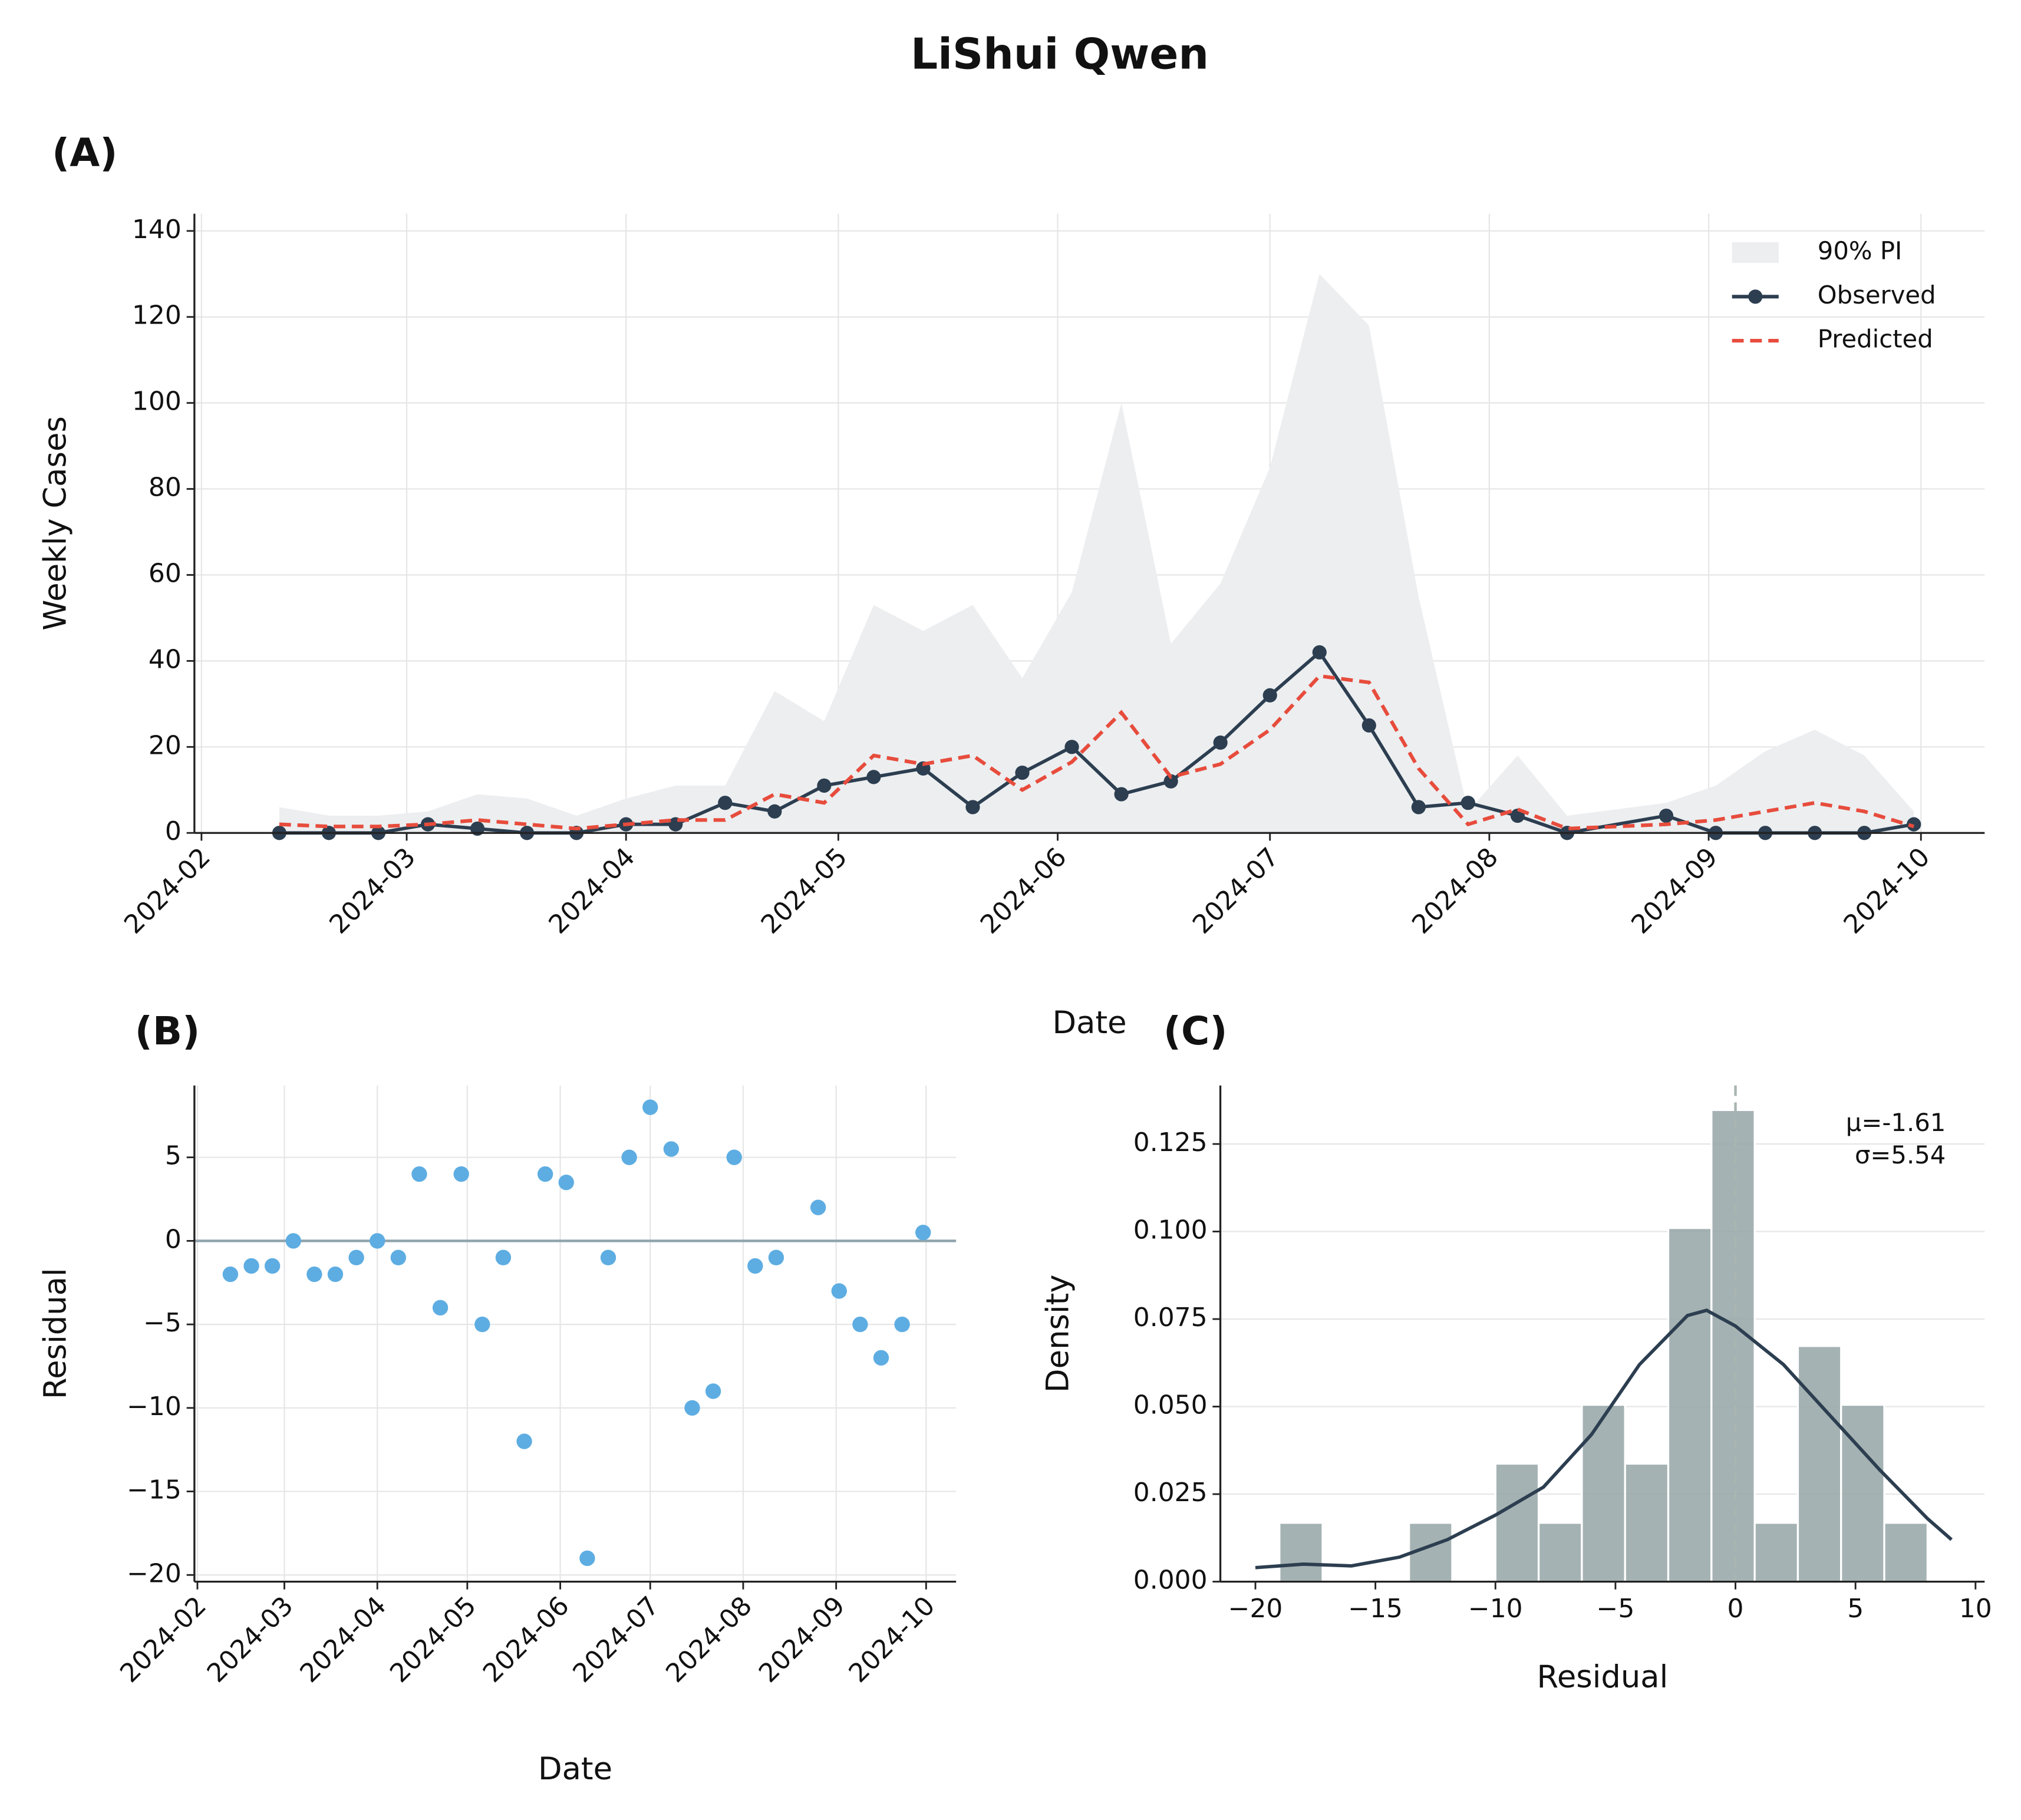  Describe the element at coordinates (157, 316) in the screenshot. I see `y-tick-label: 120` at that location.